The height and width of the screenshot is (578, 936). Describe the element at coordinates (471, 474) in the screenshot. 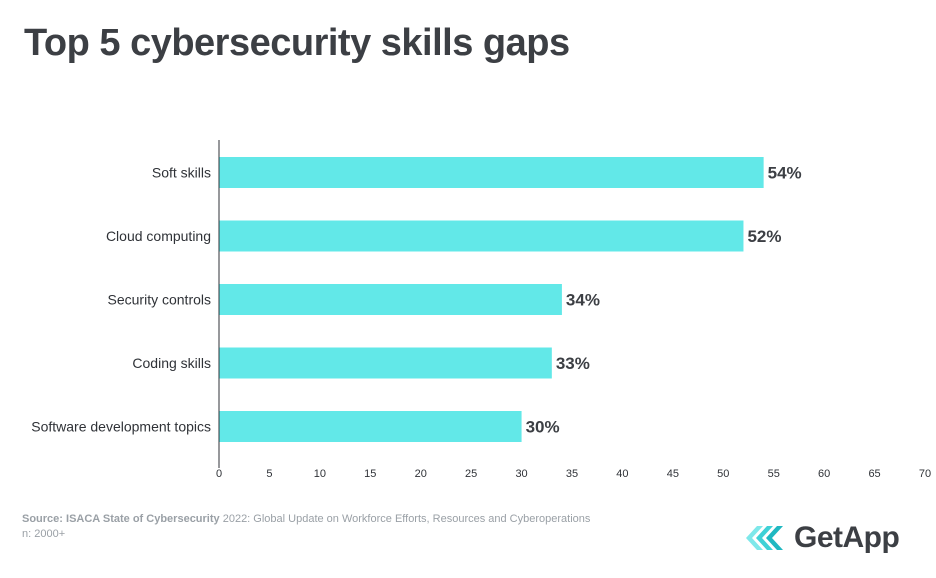

I see `x-tick-label: 25` at that location.